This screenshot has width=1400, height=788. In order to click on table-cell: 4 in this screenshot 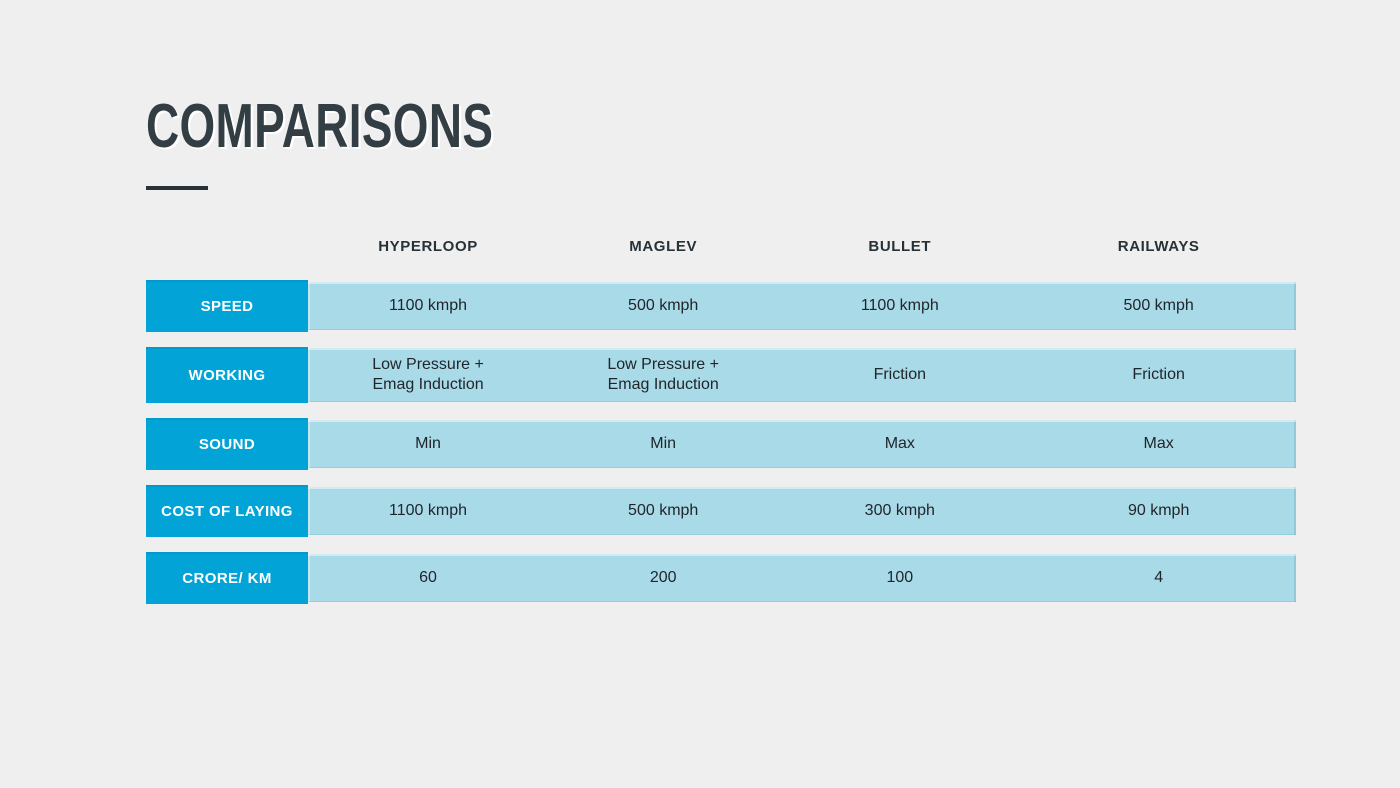, I will do `click(1159, 577)`.